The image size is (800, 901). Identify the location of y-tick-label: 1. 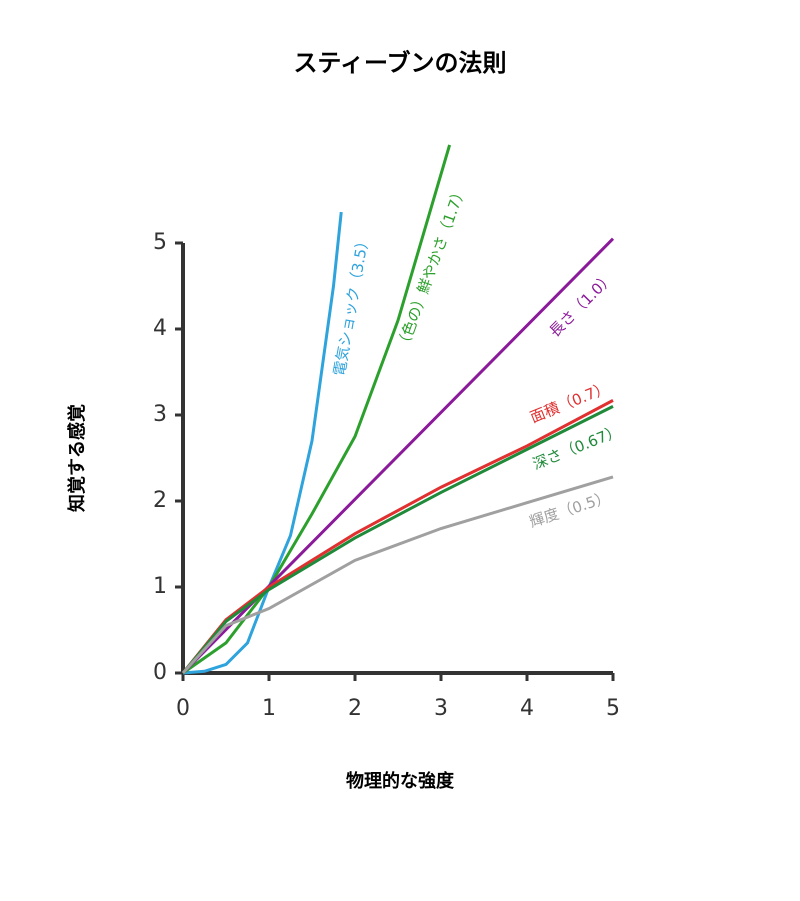
(160, 586).